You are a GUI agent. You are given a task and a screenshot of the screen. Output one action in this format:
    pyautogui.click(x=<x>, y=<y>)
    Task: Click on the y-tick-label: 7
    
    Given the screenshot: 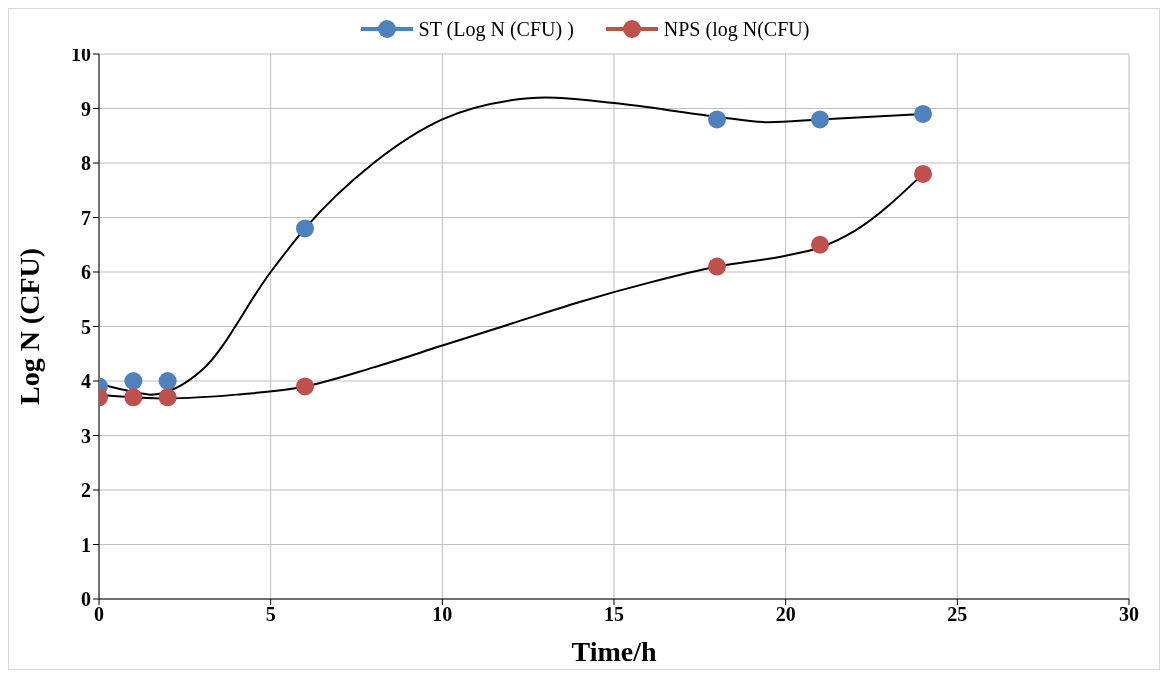 What is the action you would take?
    pyautogui.click(x=86, y=217)
    